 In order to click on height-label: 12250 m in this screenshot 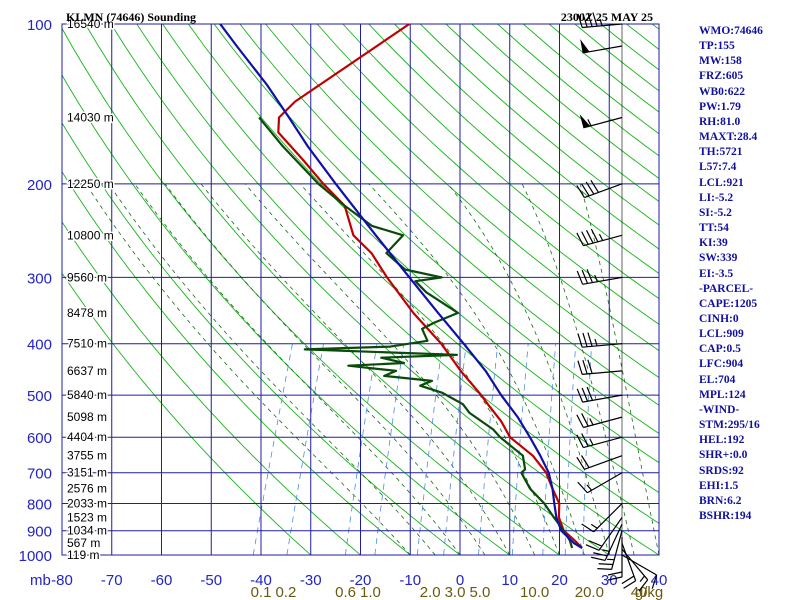, I will do `click(90, 184)`.